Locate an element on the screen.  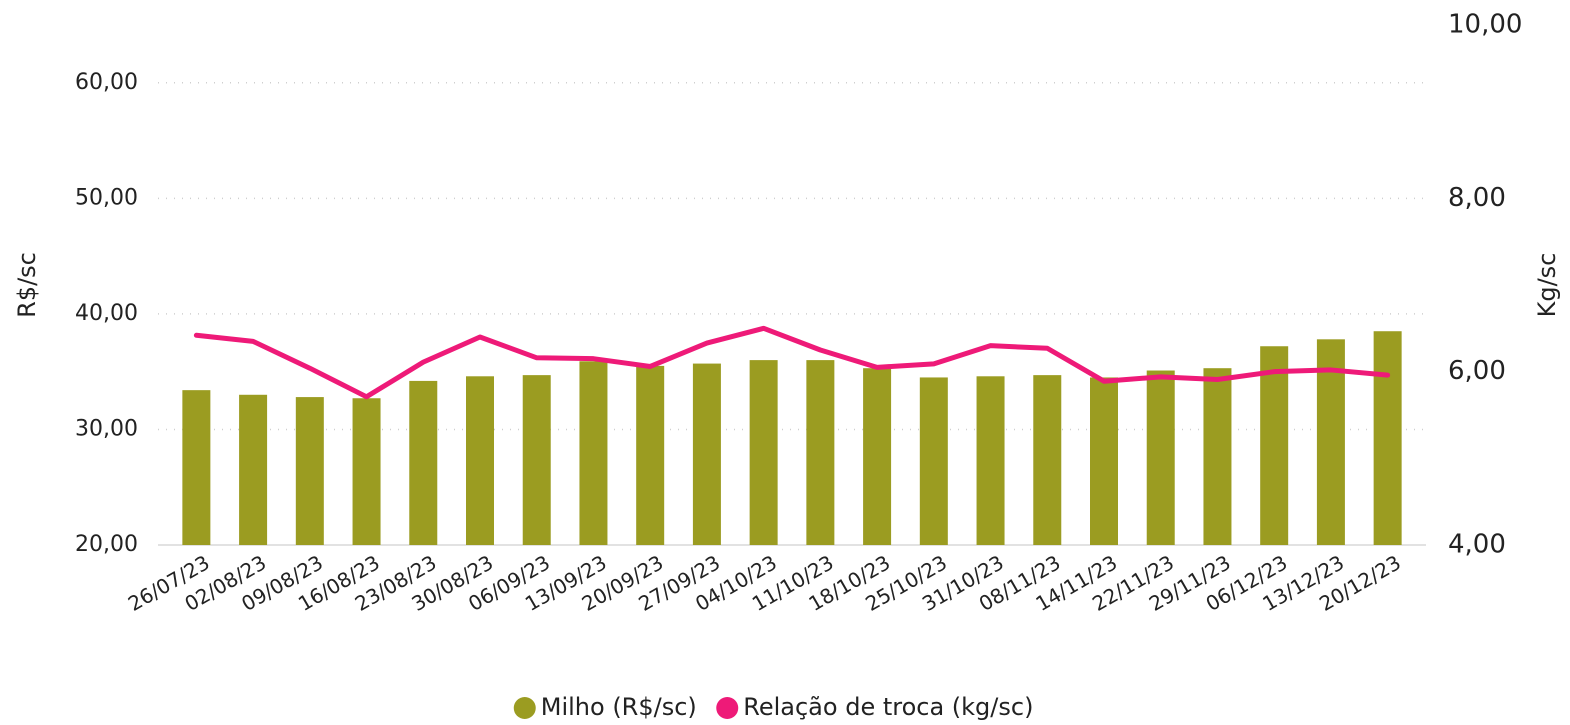
line is located at coordinates (792, 362).